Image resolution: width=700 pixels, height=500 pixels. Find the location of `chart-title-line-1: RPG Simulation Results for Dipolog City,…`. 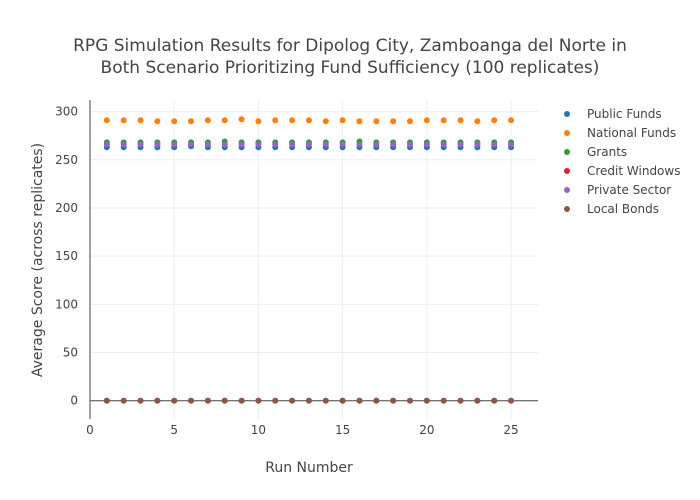

chart-title-line-1: RPG Simulation Results for Dipolog City,… is located at coordinates (350, 46).